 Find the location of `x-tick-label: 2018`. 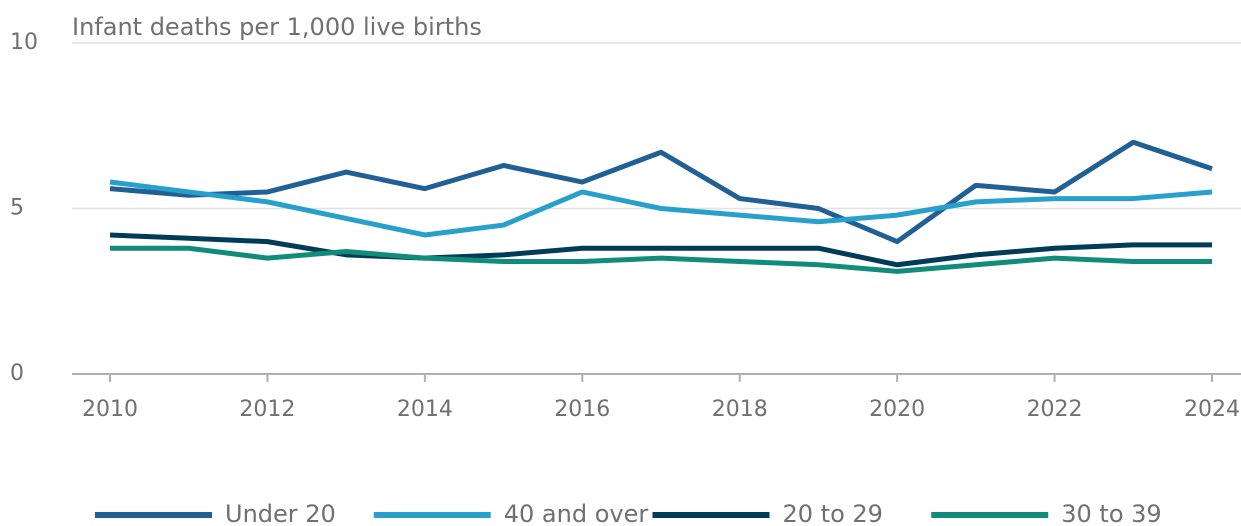

x-tick-label: 2018 is located at coordinates (740, 409).